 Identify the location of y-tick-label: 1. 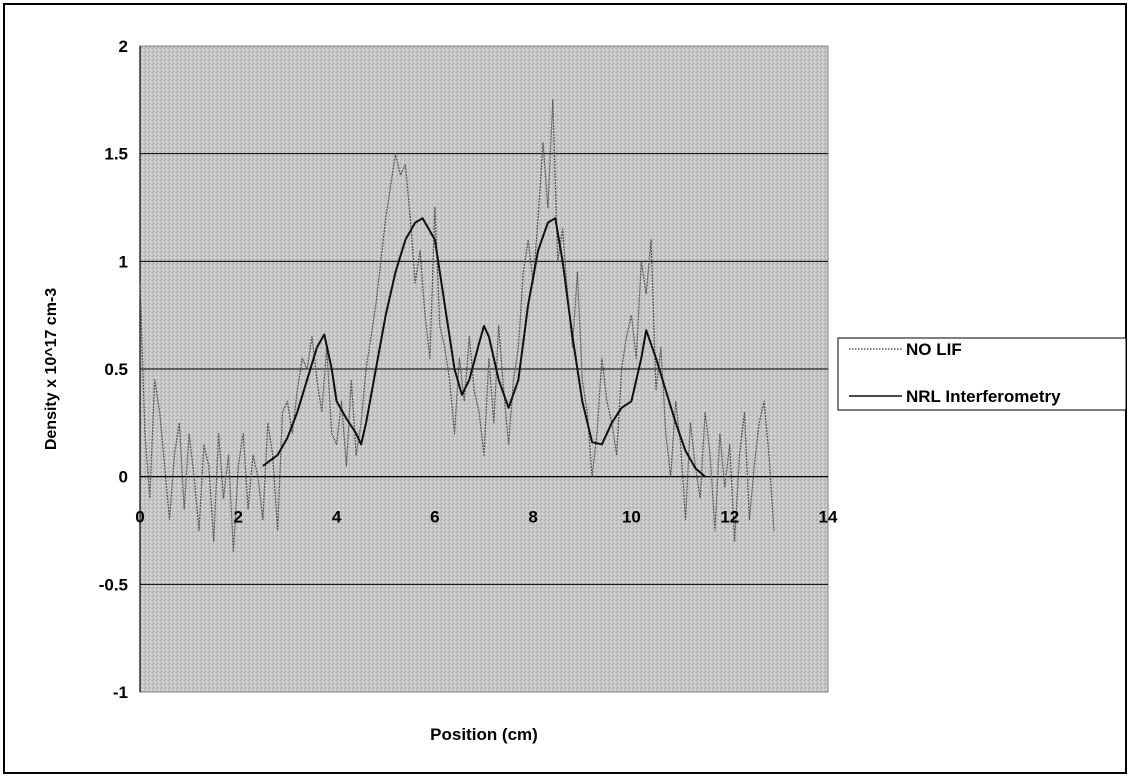
(123, 261).